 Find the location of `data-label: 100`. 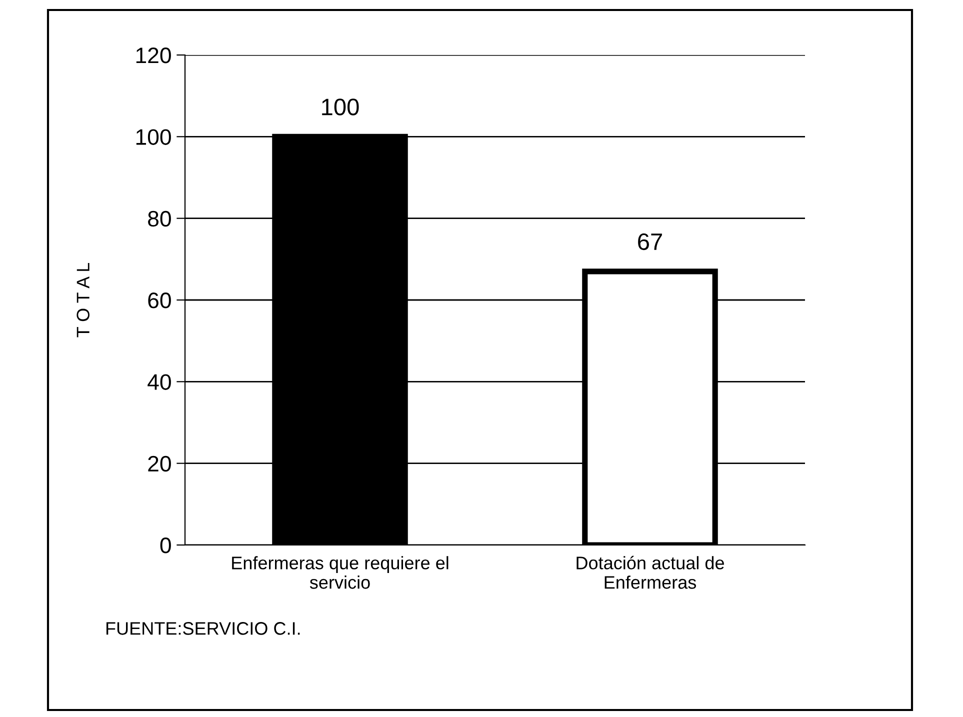

data-label: 100 is located at coordinates (340, 107).